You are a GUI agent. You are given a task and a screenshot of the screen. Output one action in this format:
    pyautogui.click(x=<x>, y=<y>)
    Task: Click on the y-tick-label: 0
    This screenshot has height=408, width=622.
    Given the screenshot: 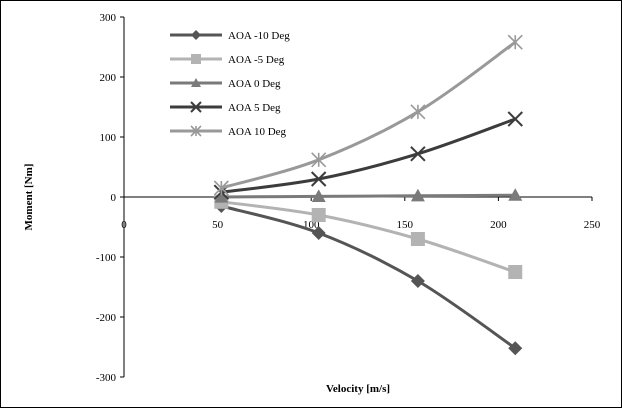 What is the action you would take?
    pyautogui.click(x=114, y=198)
    